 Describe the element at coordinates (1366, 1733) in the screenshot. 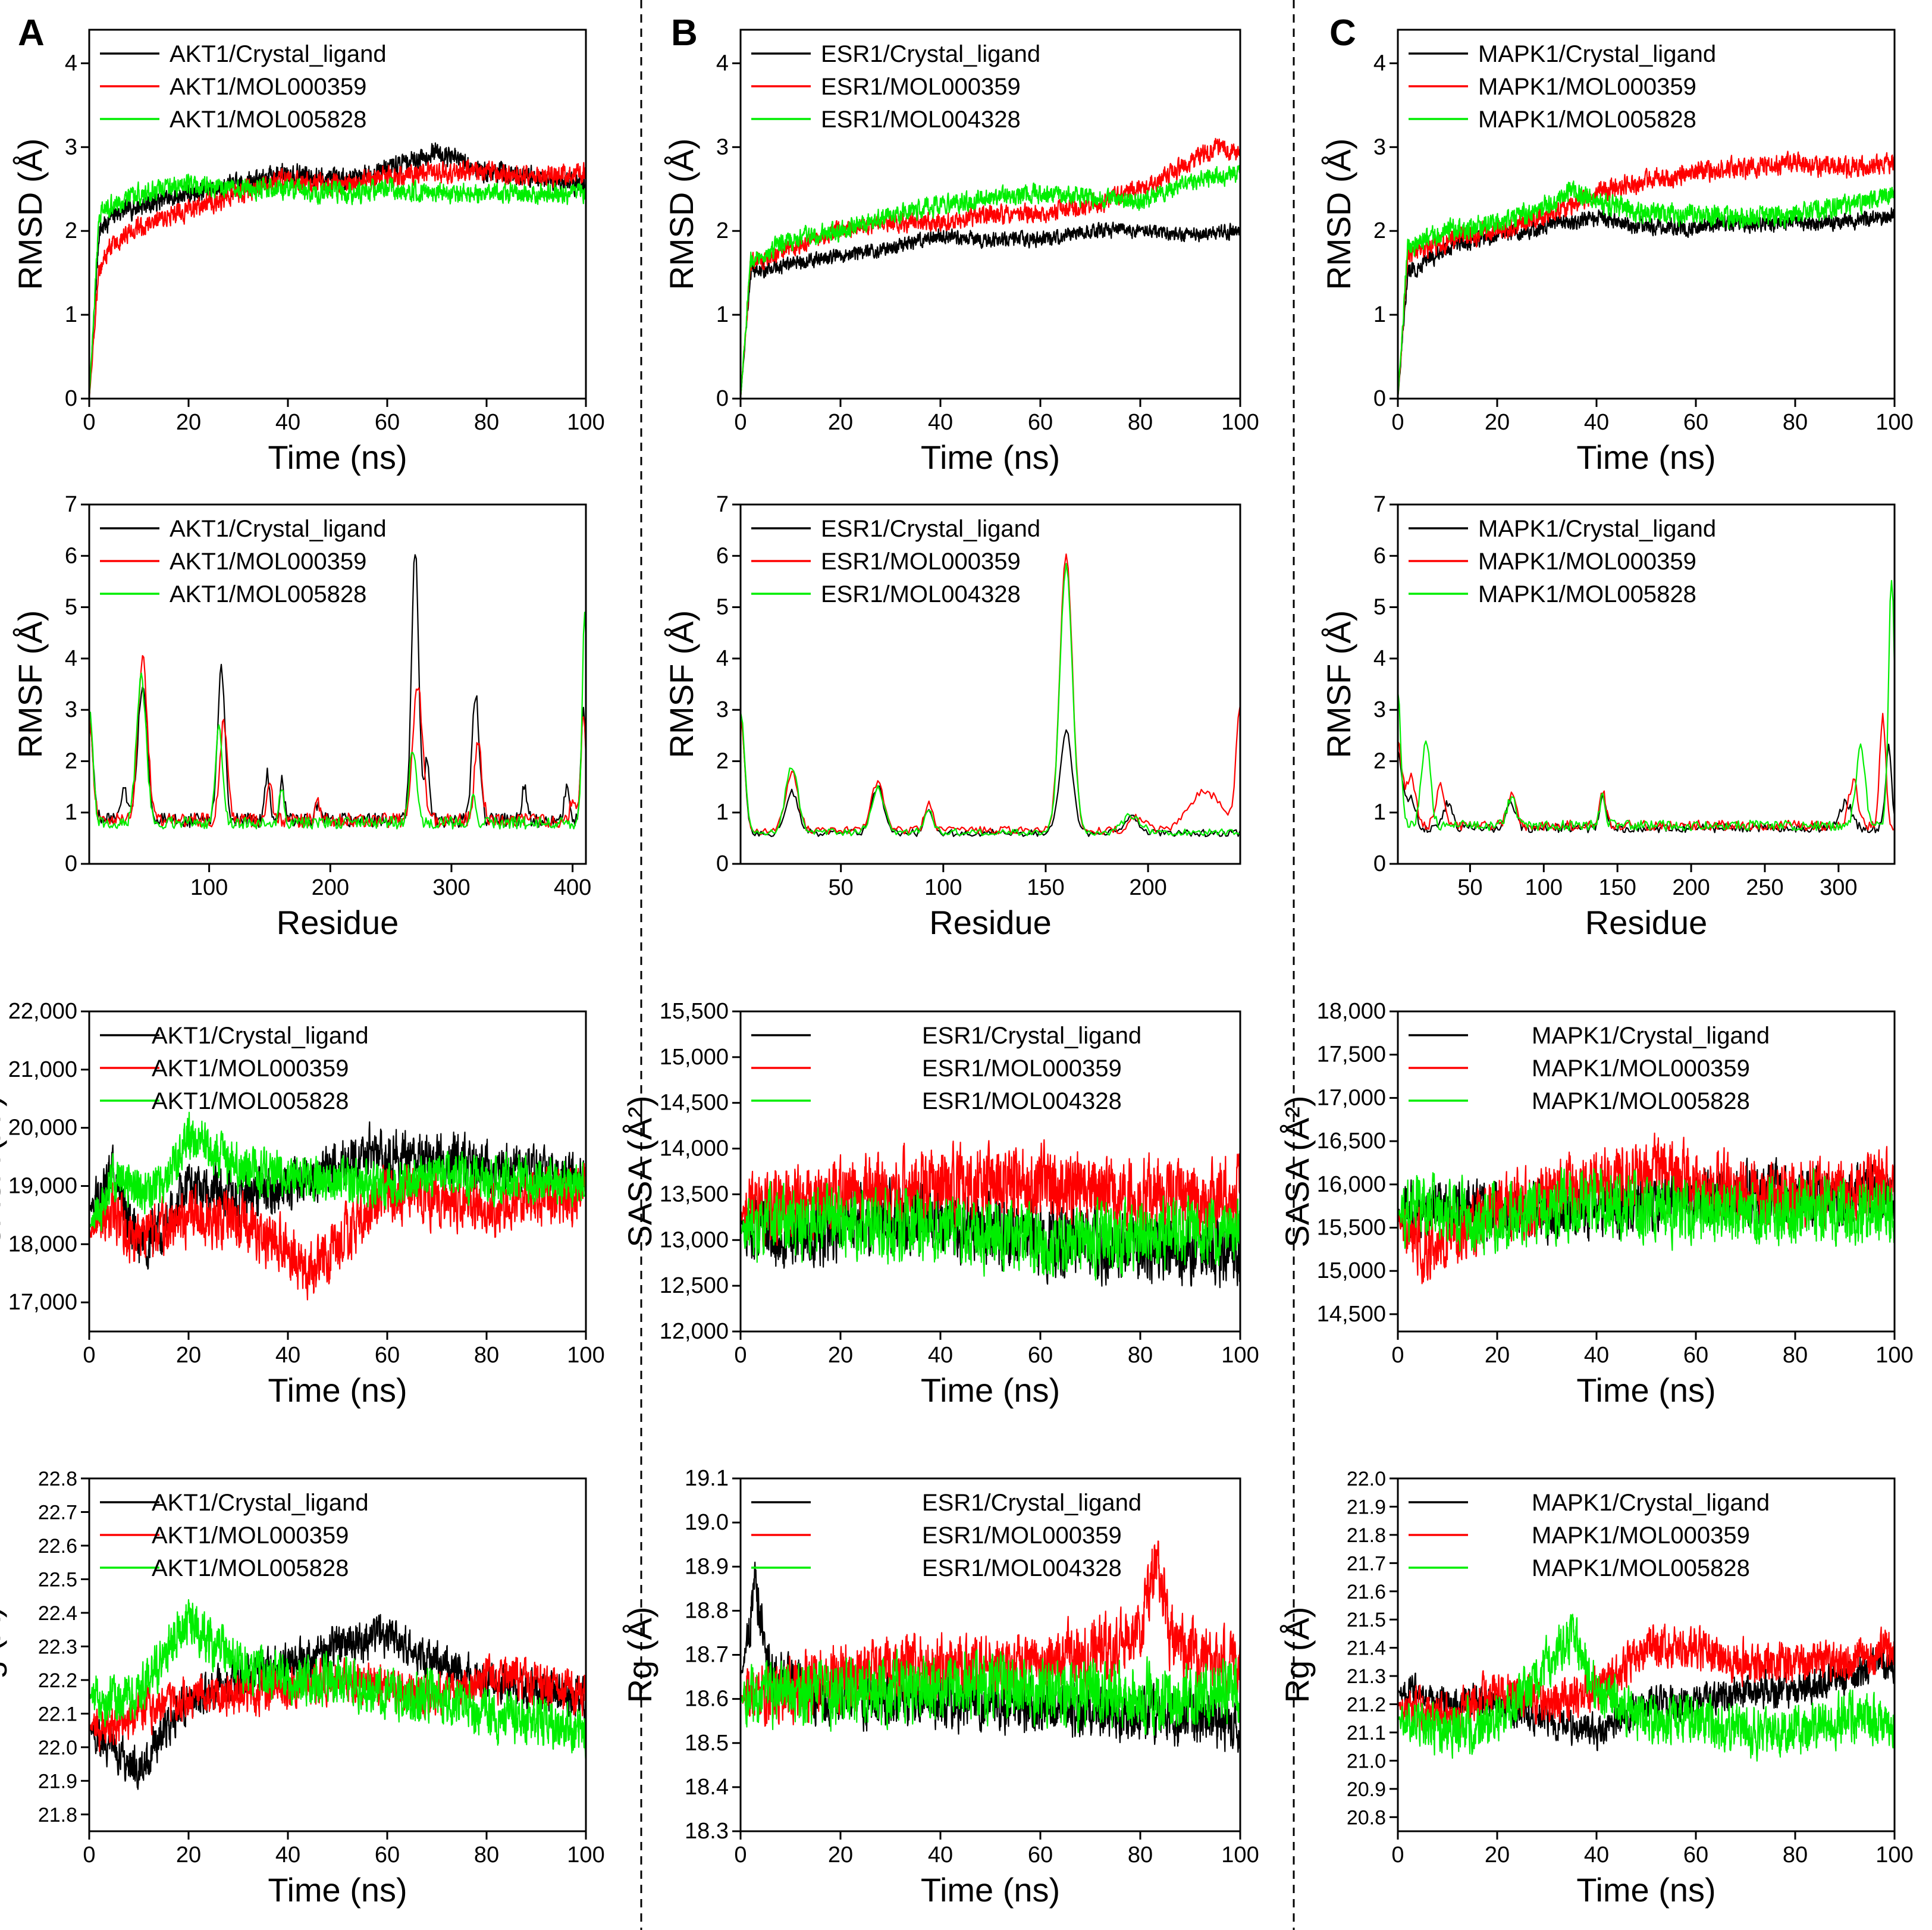

I see `y-tick-label: 21.1` at that location.